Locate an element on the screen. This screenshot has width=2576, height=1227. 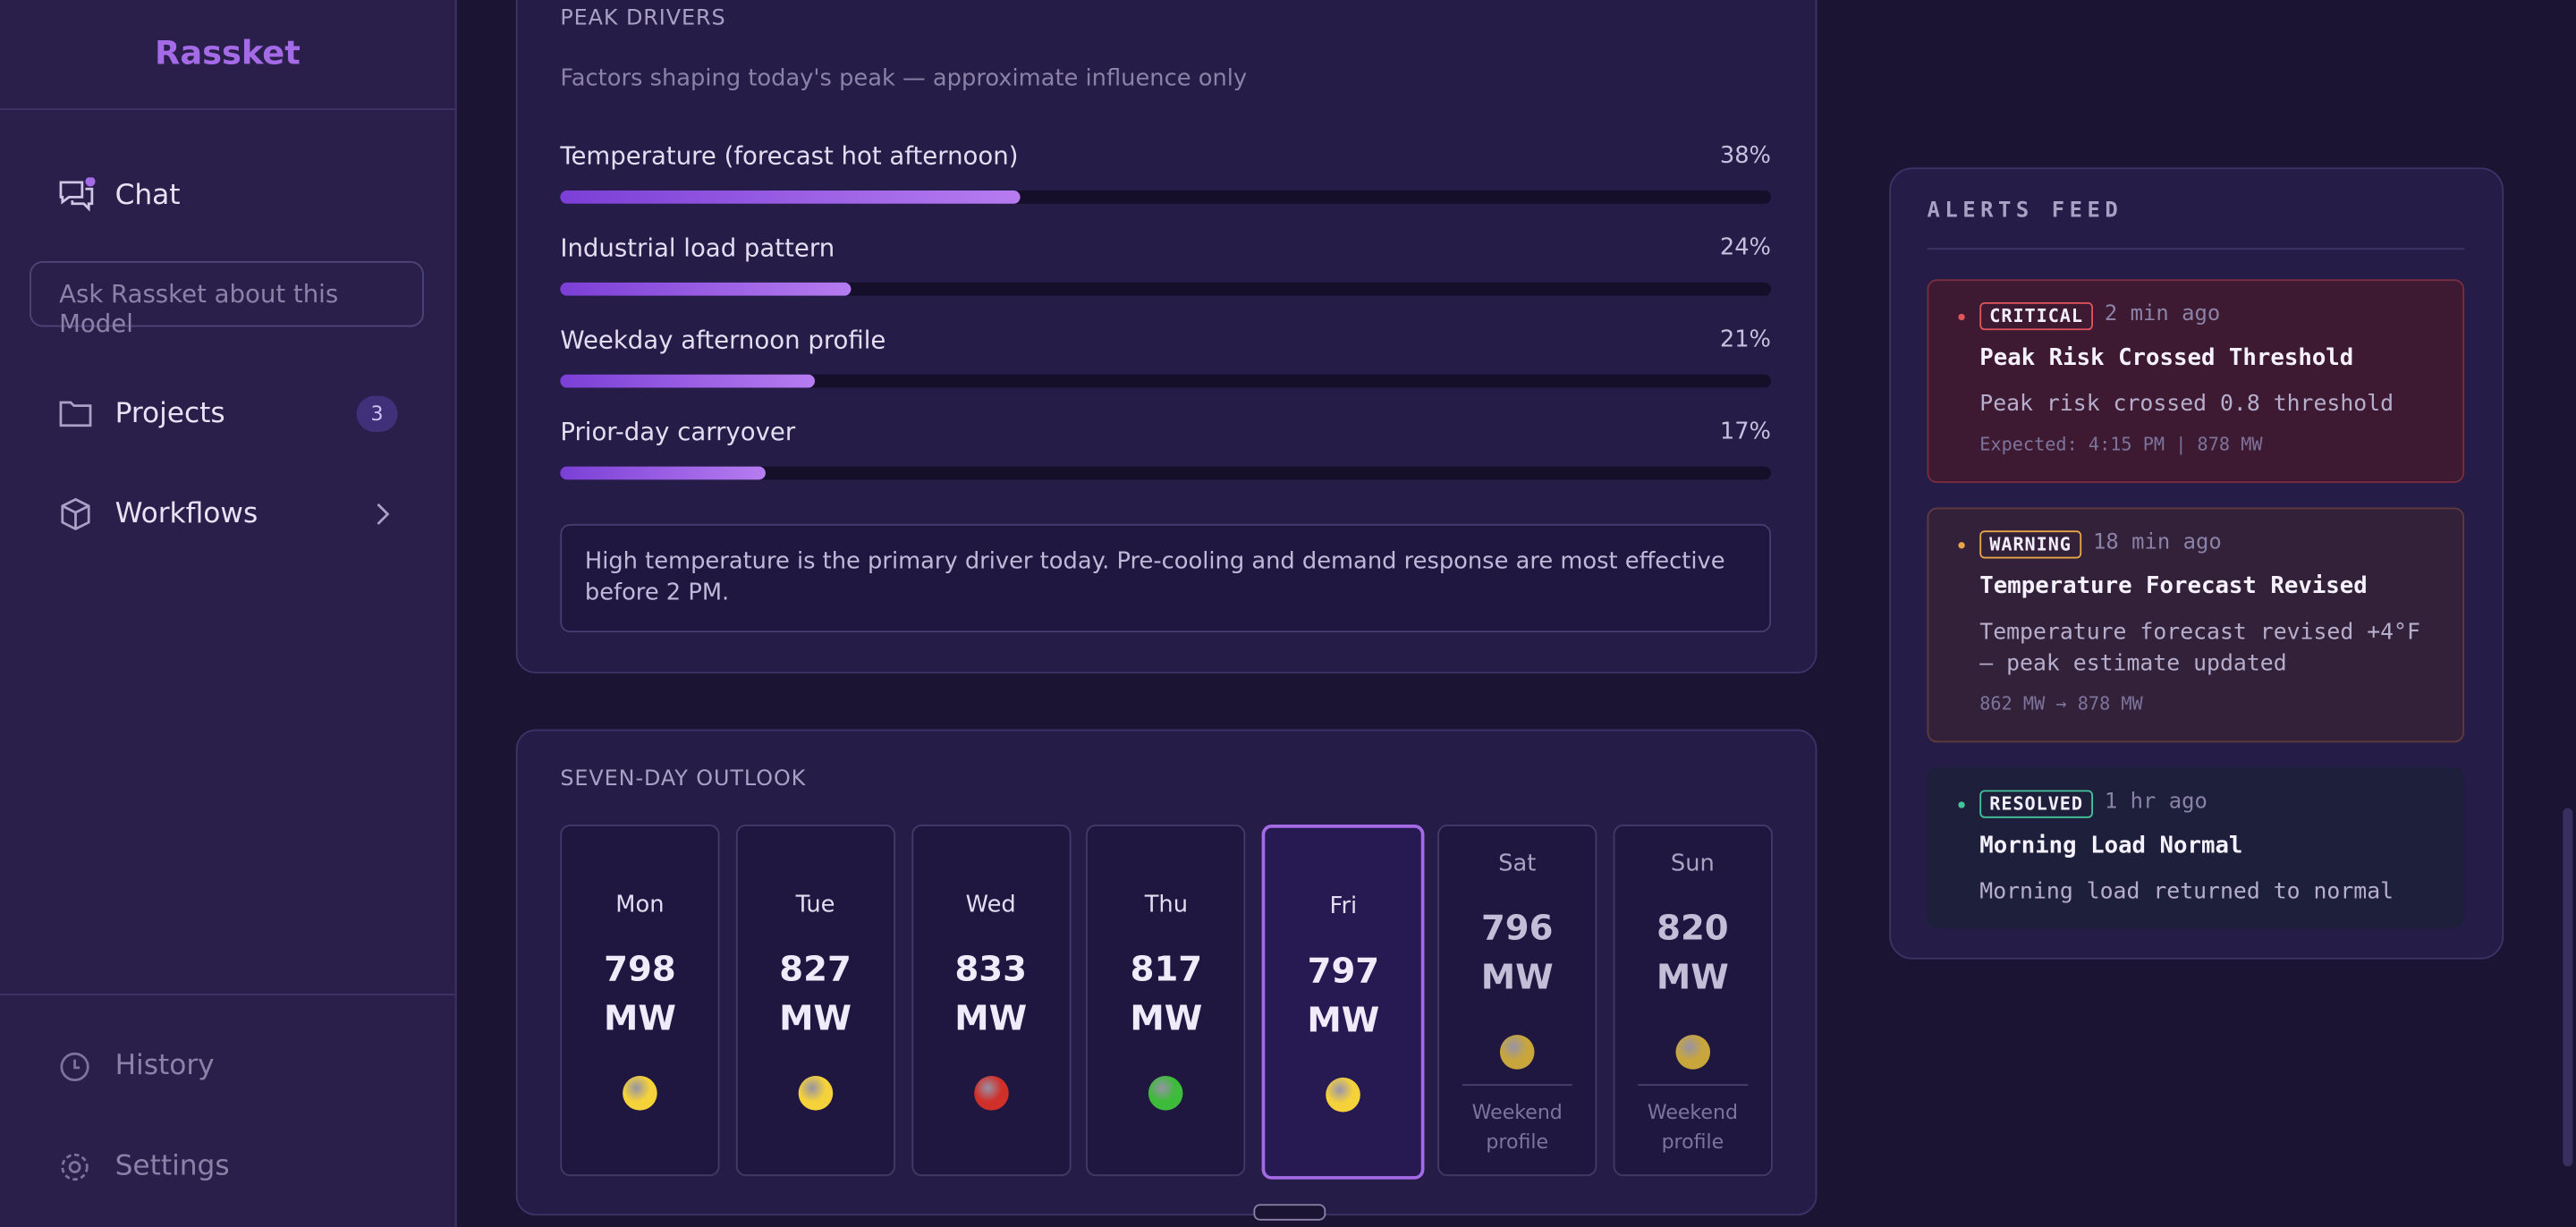
day-label: Mon is located at coordinates (640, 905).